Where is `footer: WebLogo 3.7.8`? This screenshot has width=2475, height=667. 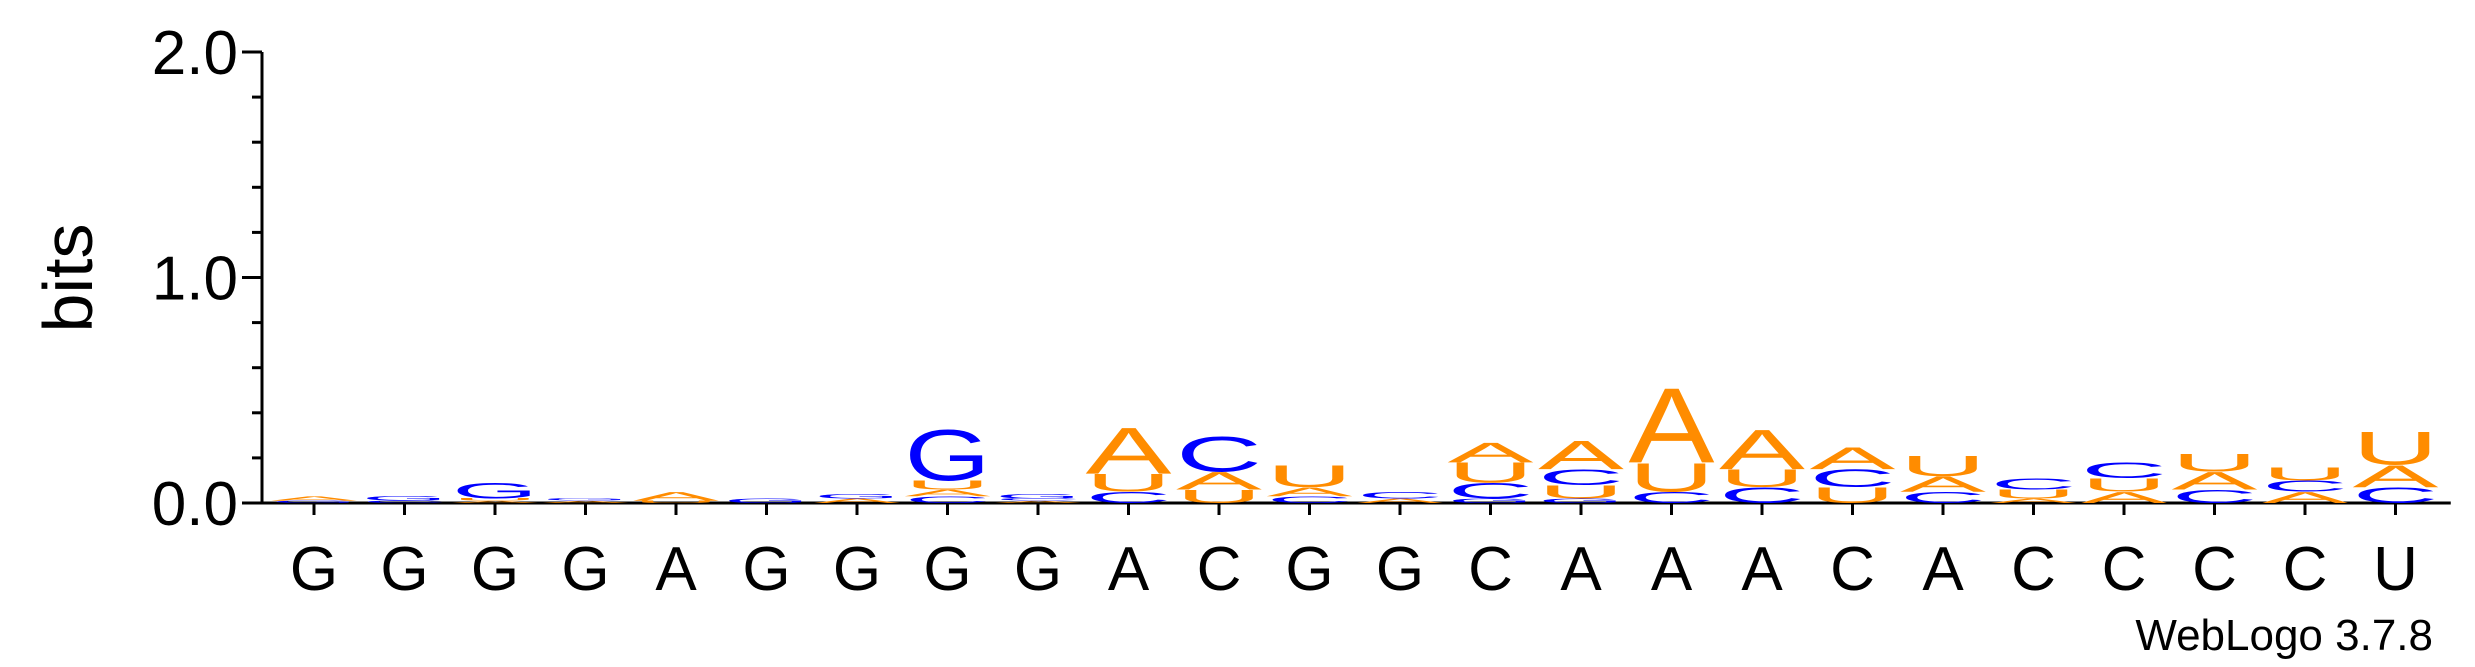
footer: WebLogo 3.7.8 is located at coordinates (2284, 635).